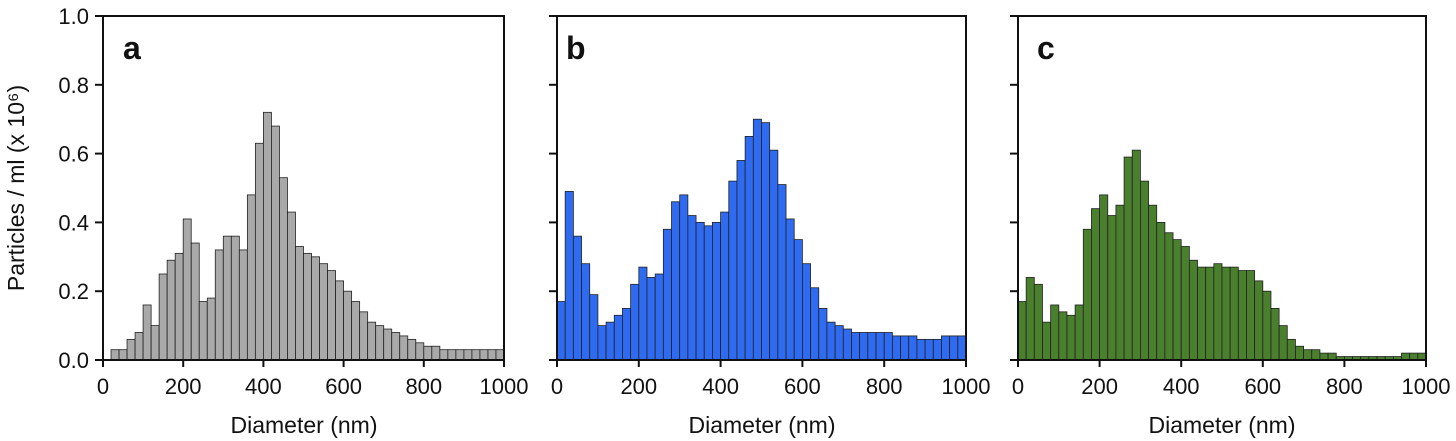  I want to click on x-tick-label: 1000, so click(1426, 386).